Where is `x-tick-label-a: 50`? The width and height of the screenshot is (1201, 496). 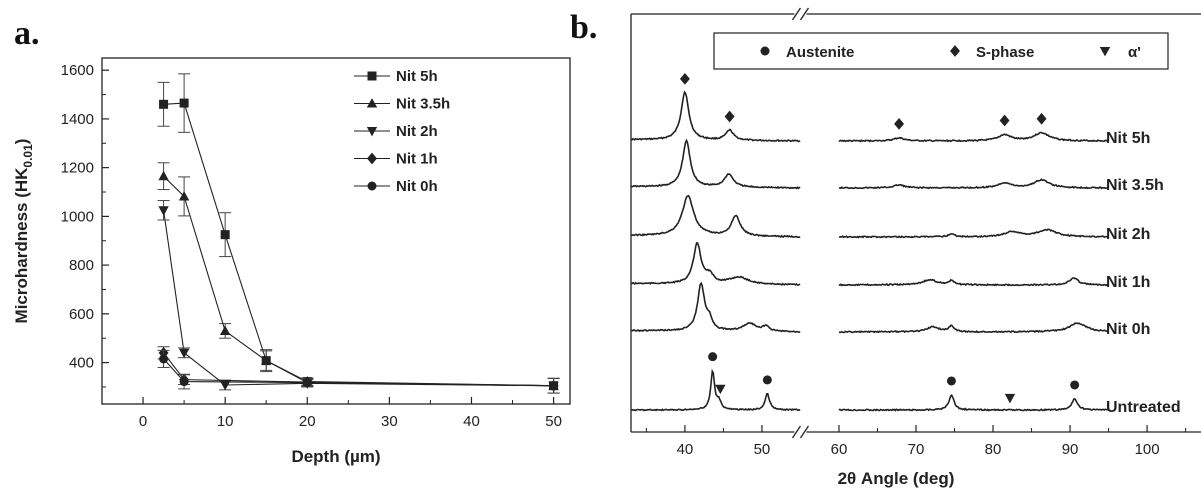
x-tick-label-a: 50 is located at coordinates (553, 421).